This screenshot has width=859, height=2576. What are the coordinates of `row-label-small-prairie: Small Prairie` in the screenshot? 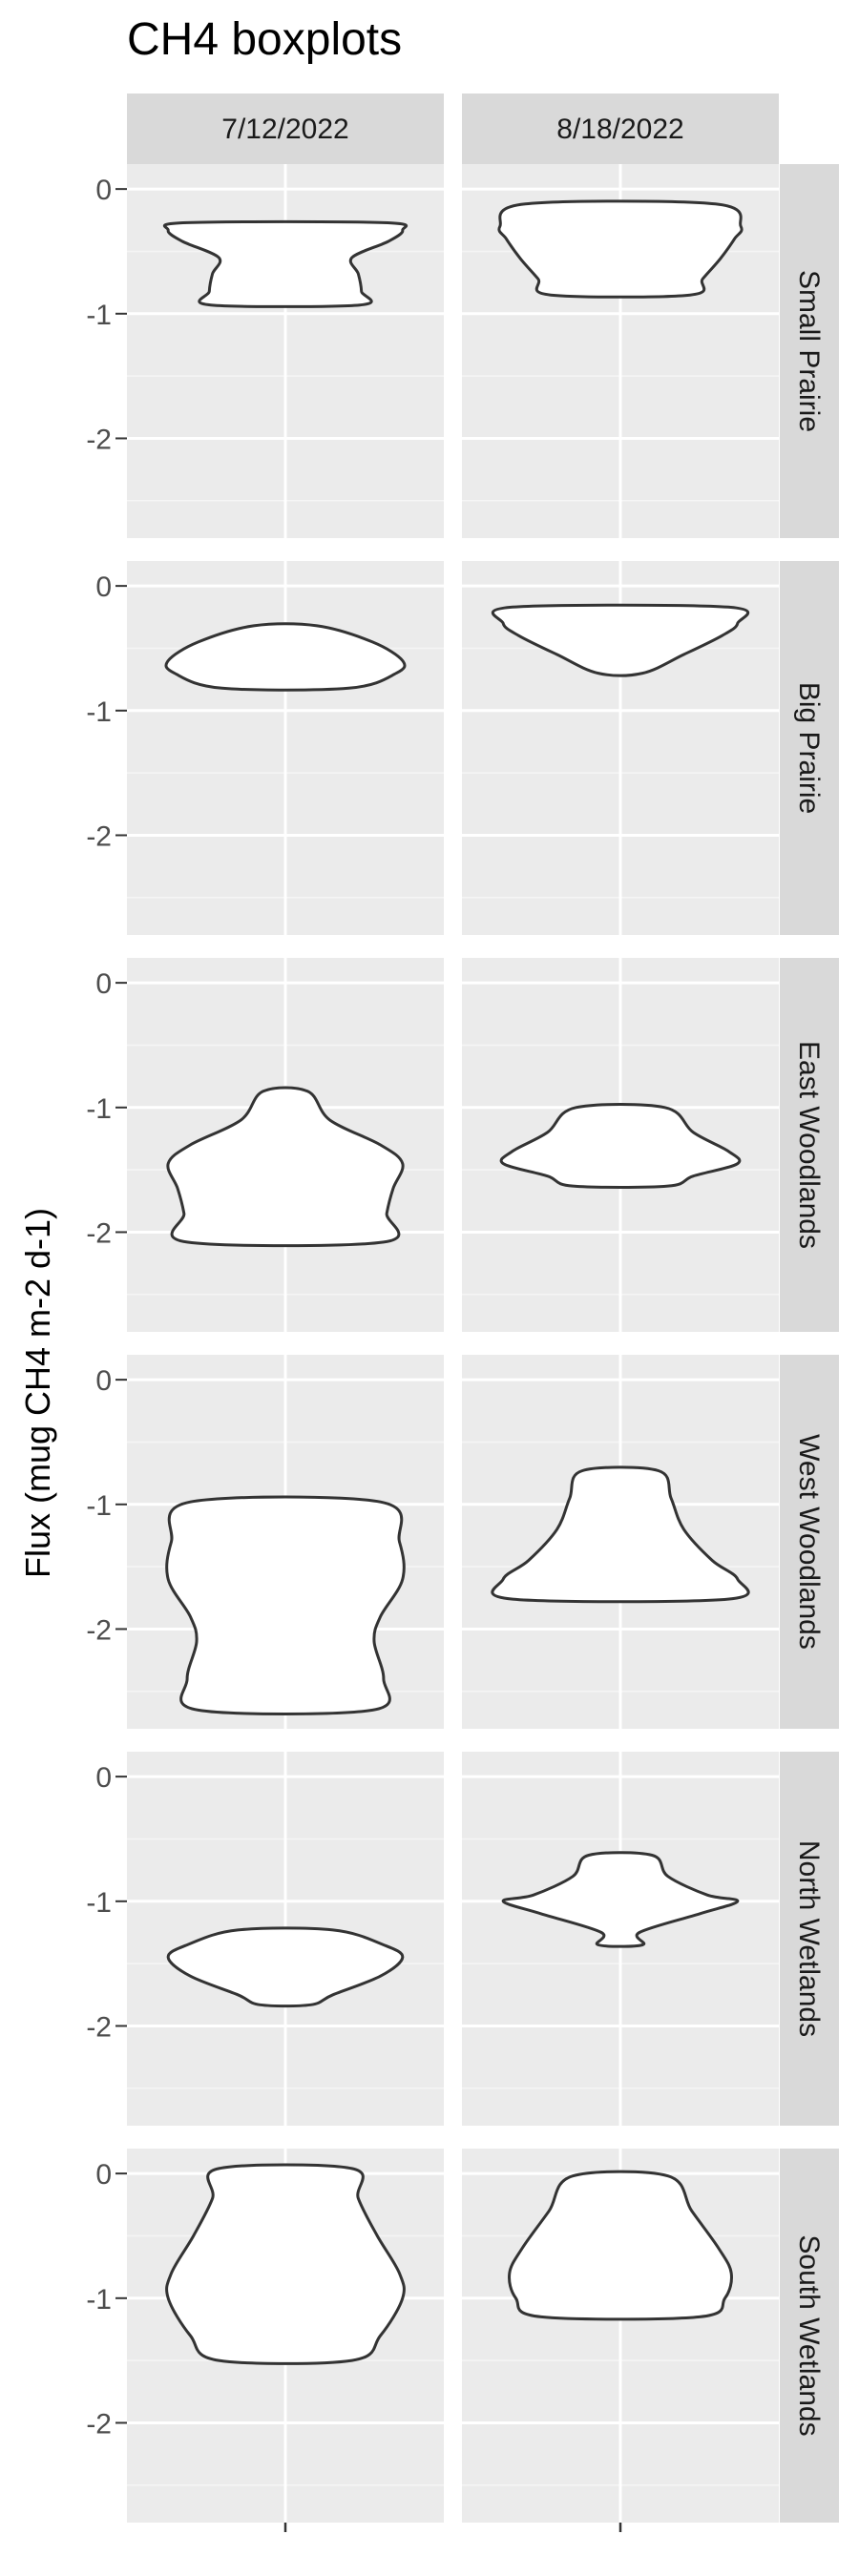 It's located at (809, 351).